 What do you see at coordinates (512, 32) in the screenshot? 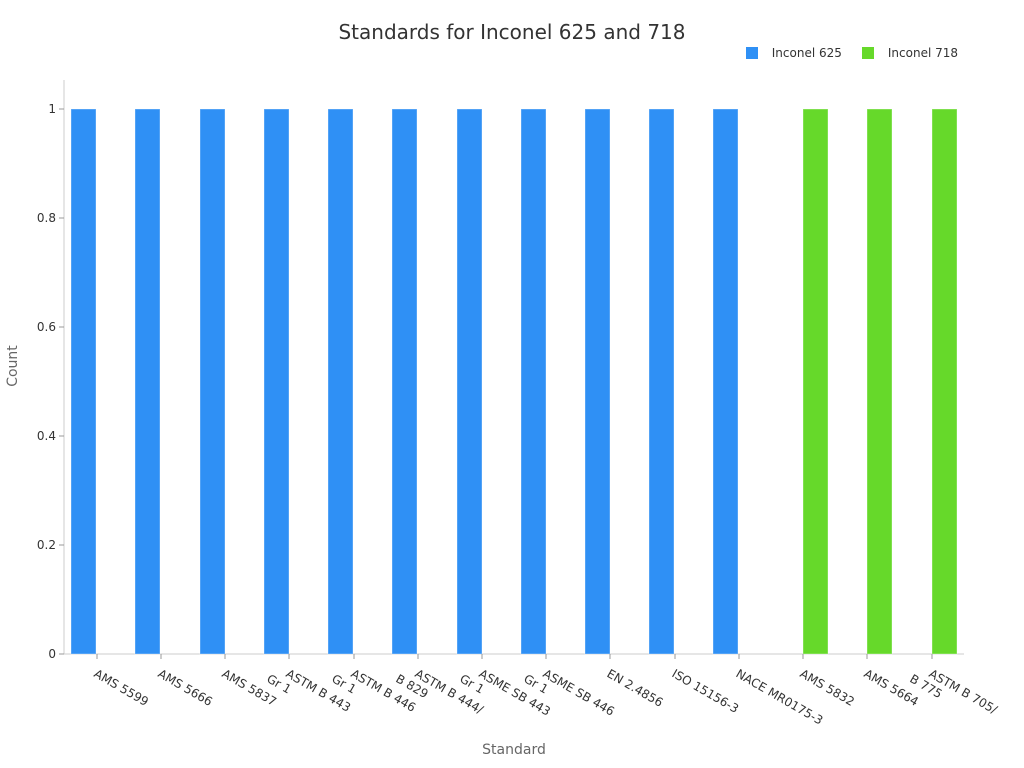
I see `chart-title: Standards for Inconel 625 and 718` at bounding box center [512, 32].